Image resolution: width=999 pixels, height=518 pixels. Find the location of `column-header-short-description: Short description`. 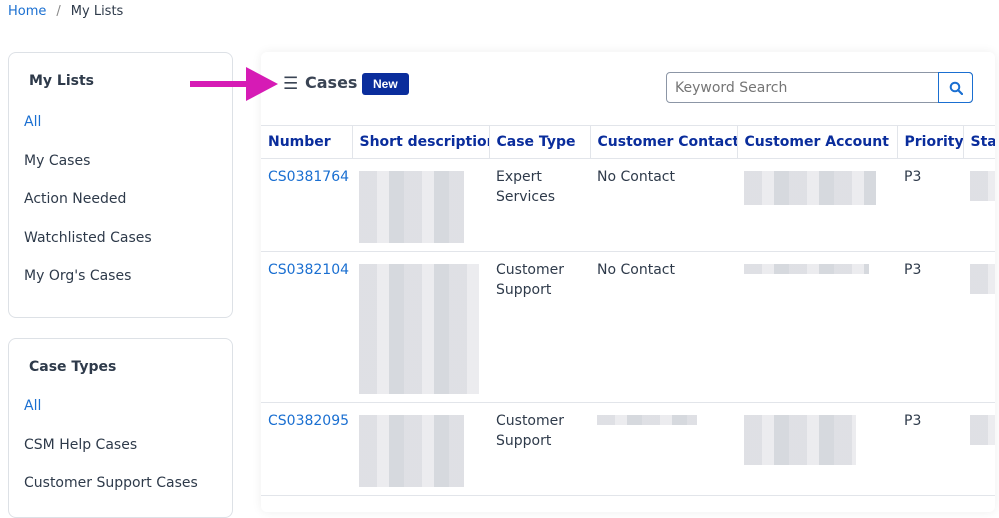

column-header-short-description: Short description is located at coordinates (421, 142).